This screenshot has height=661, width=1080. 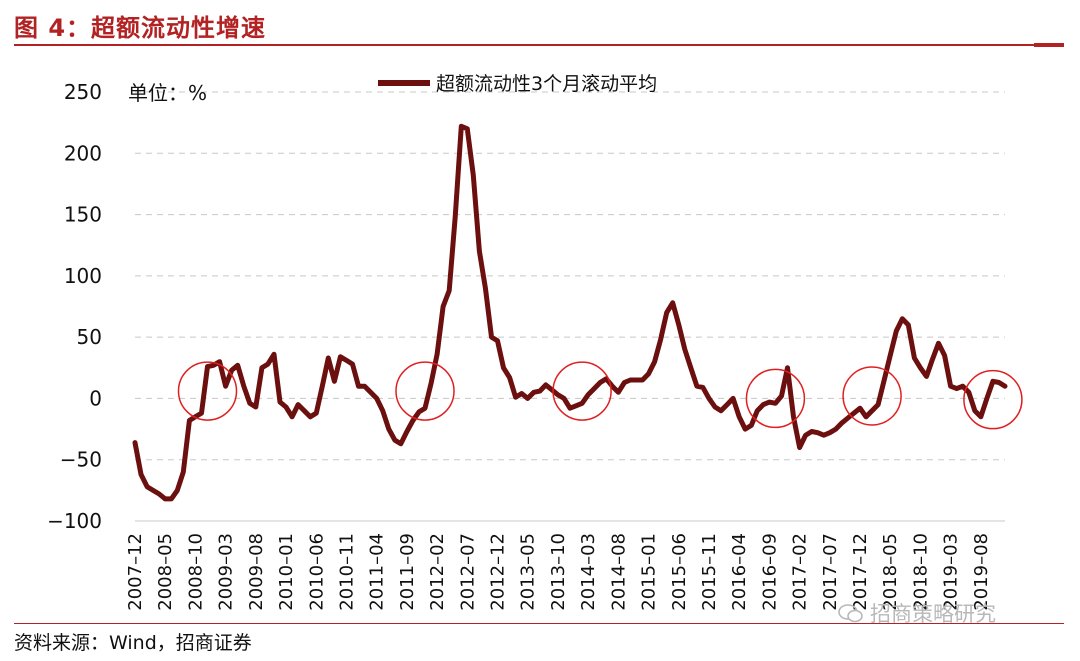 I want to click on x-tick-label: 2011–04, so click(x=377, y=572).